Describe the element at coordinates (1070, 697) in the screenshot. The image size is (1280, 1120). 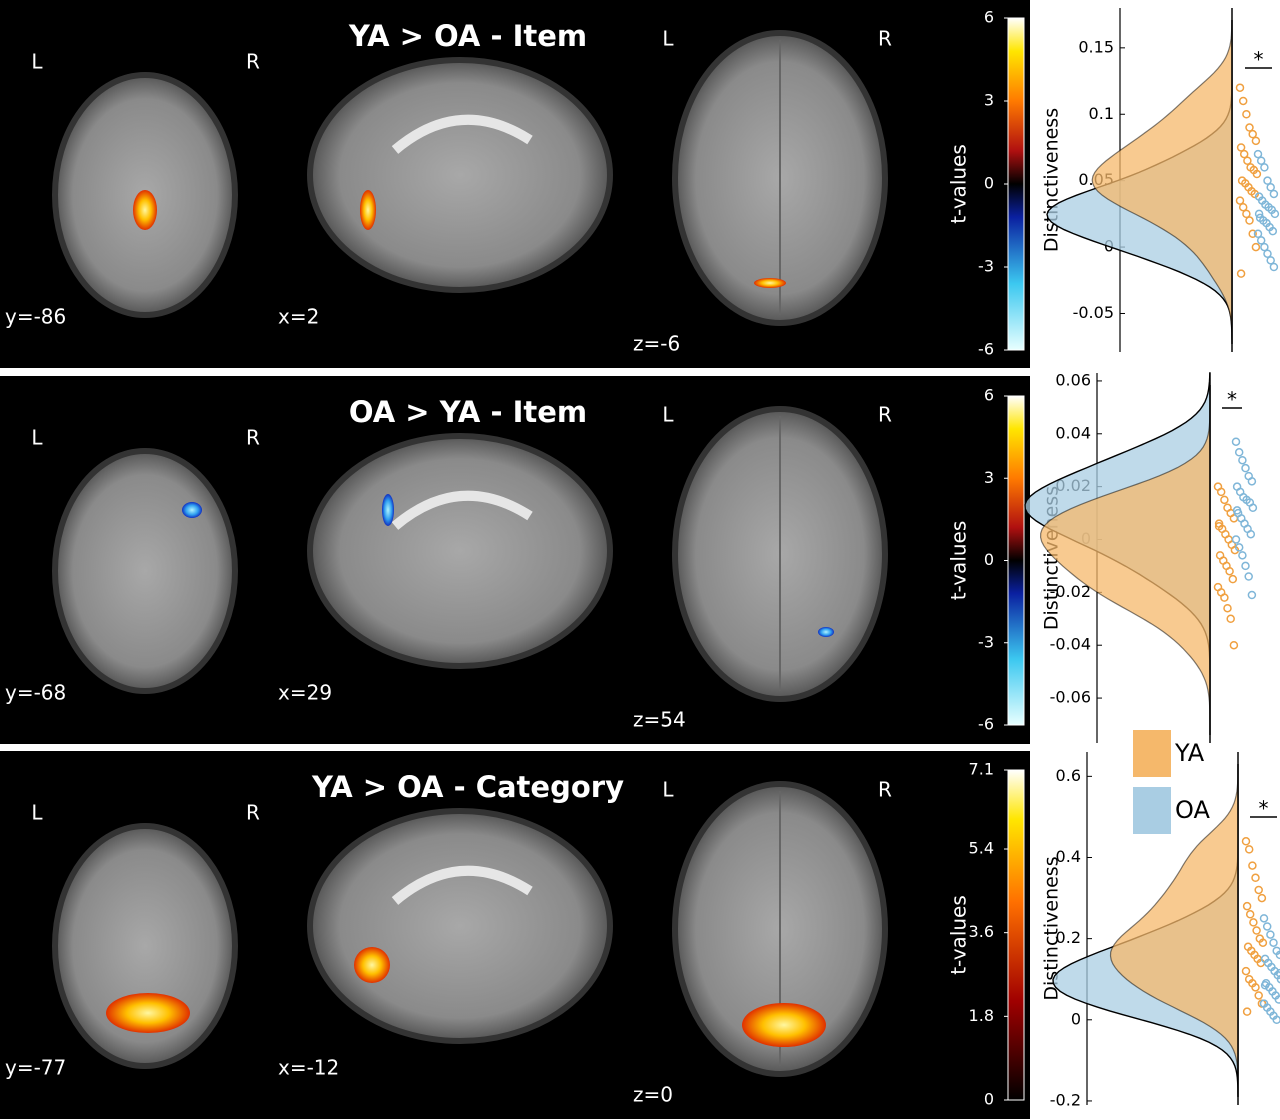
I see `y-tick-label: -0.06` at that location.